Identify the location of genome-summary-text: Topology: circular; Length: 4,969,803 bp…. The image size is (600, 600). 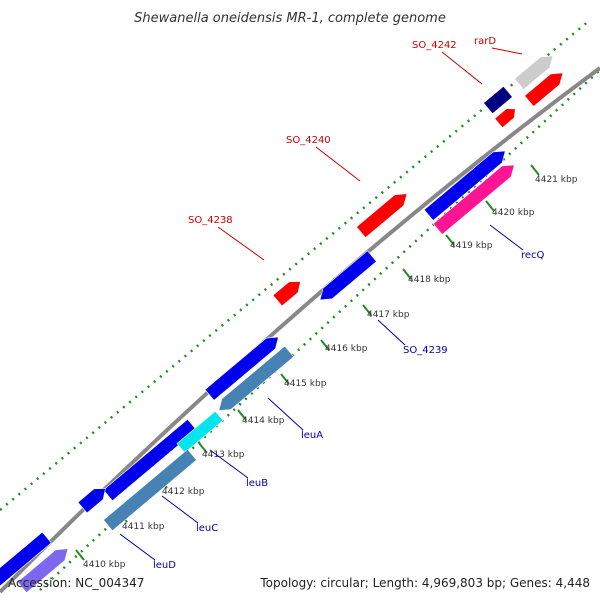
(425, 583).